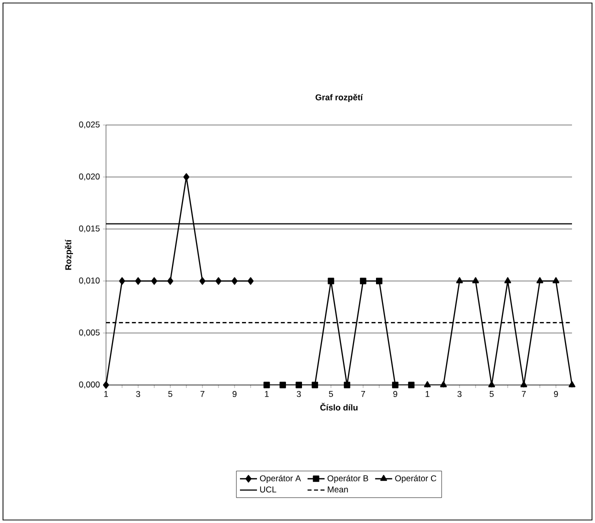  What do you see at coordinates (89, 177) in the screenshot?
I see `y-tick-label: 0,020` at bounding box center [89, 177].